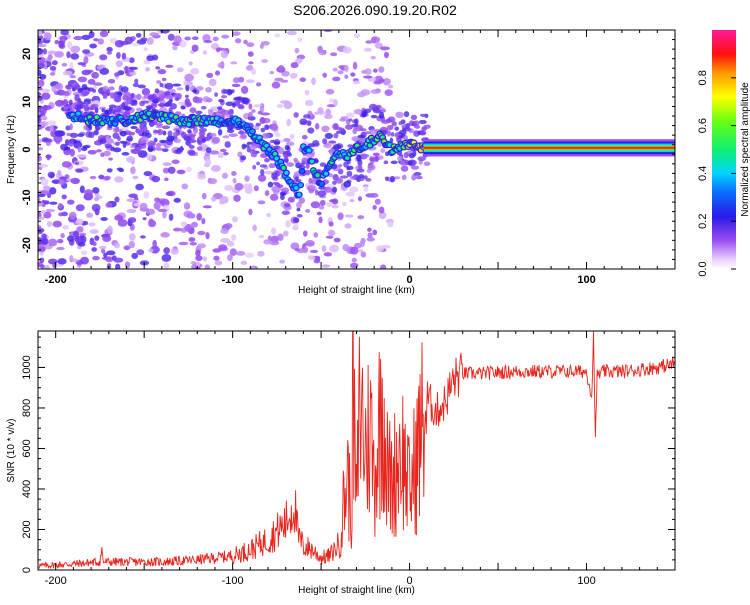 The image size is (750, 605). Describe the element at coordinates (27, 408) in the screenshot. I see `bottom-y-tick-label: 800` at that location.